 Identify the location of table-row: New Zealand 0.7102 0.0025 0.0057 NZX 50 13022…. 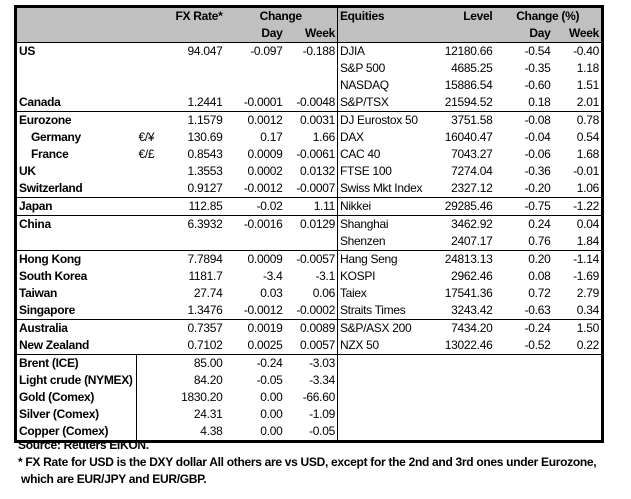
(309, 346).